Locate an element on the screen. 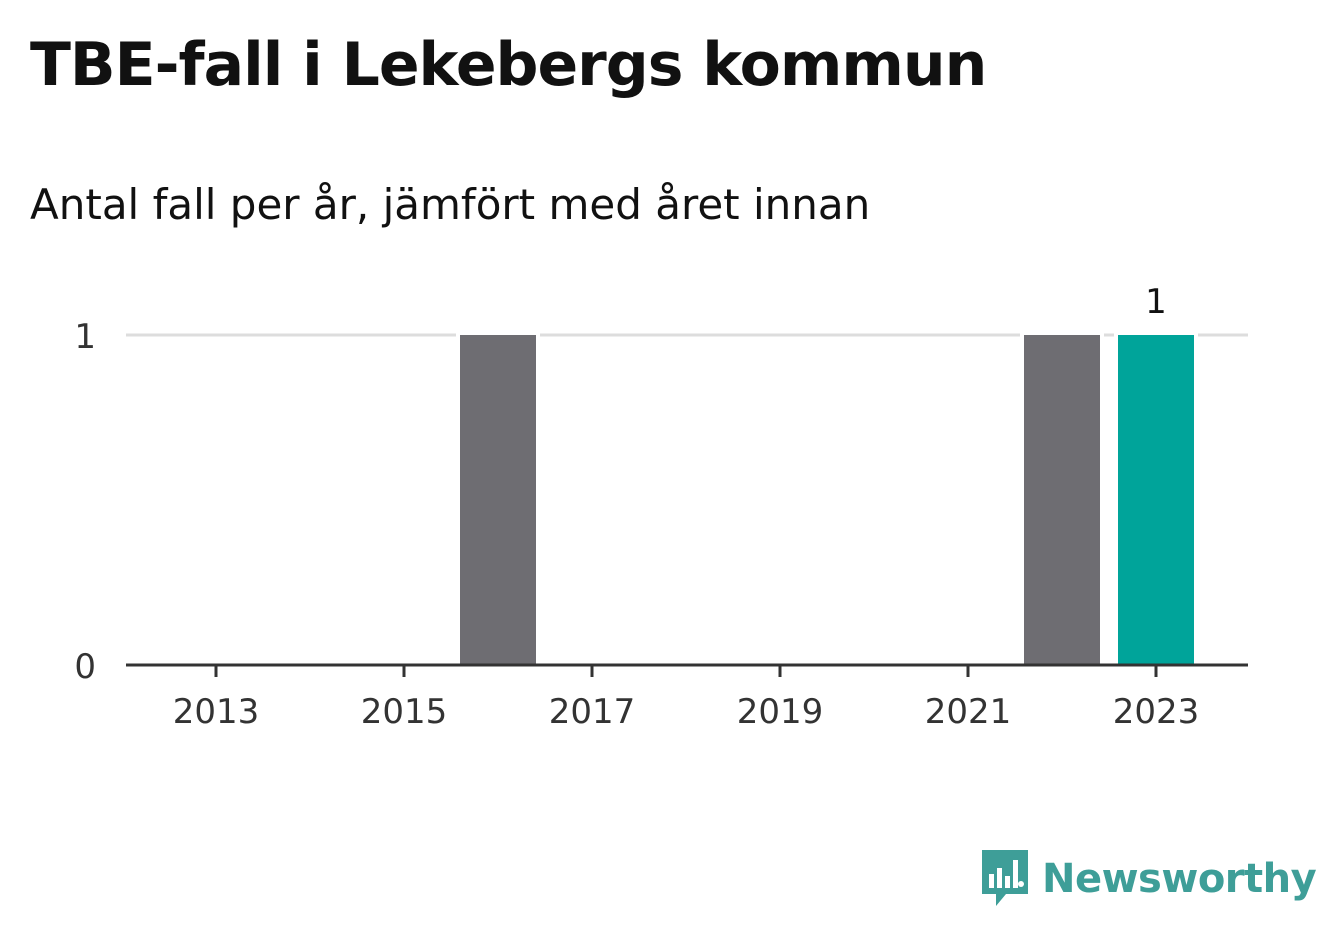 This screenshot has width=1322, height=939. newsworthy-logo: Newsworthy is located at coordinates (1148, 879).